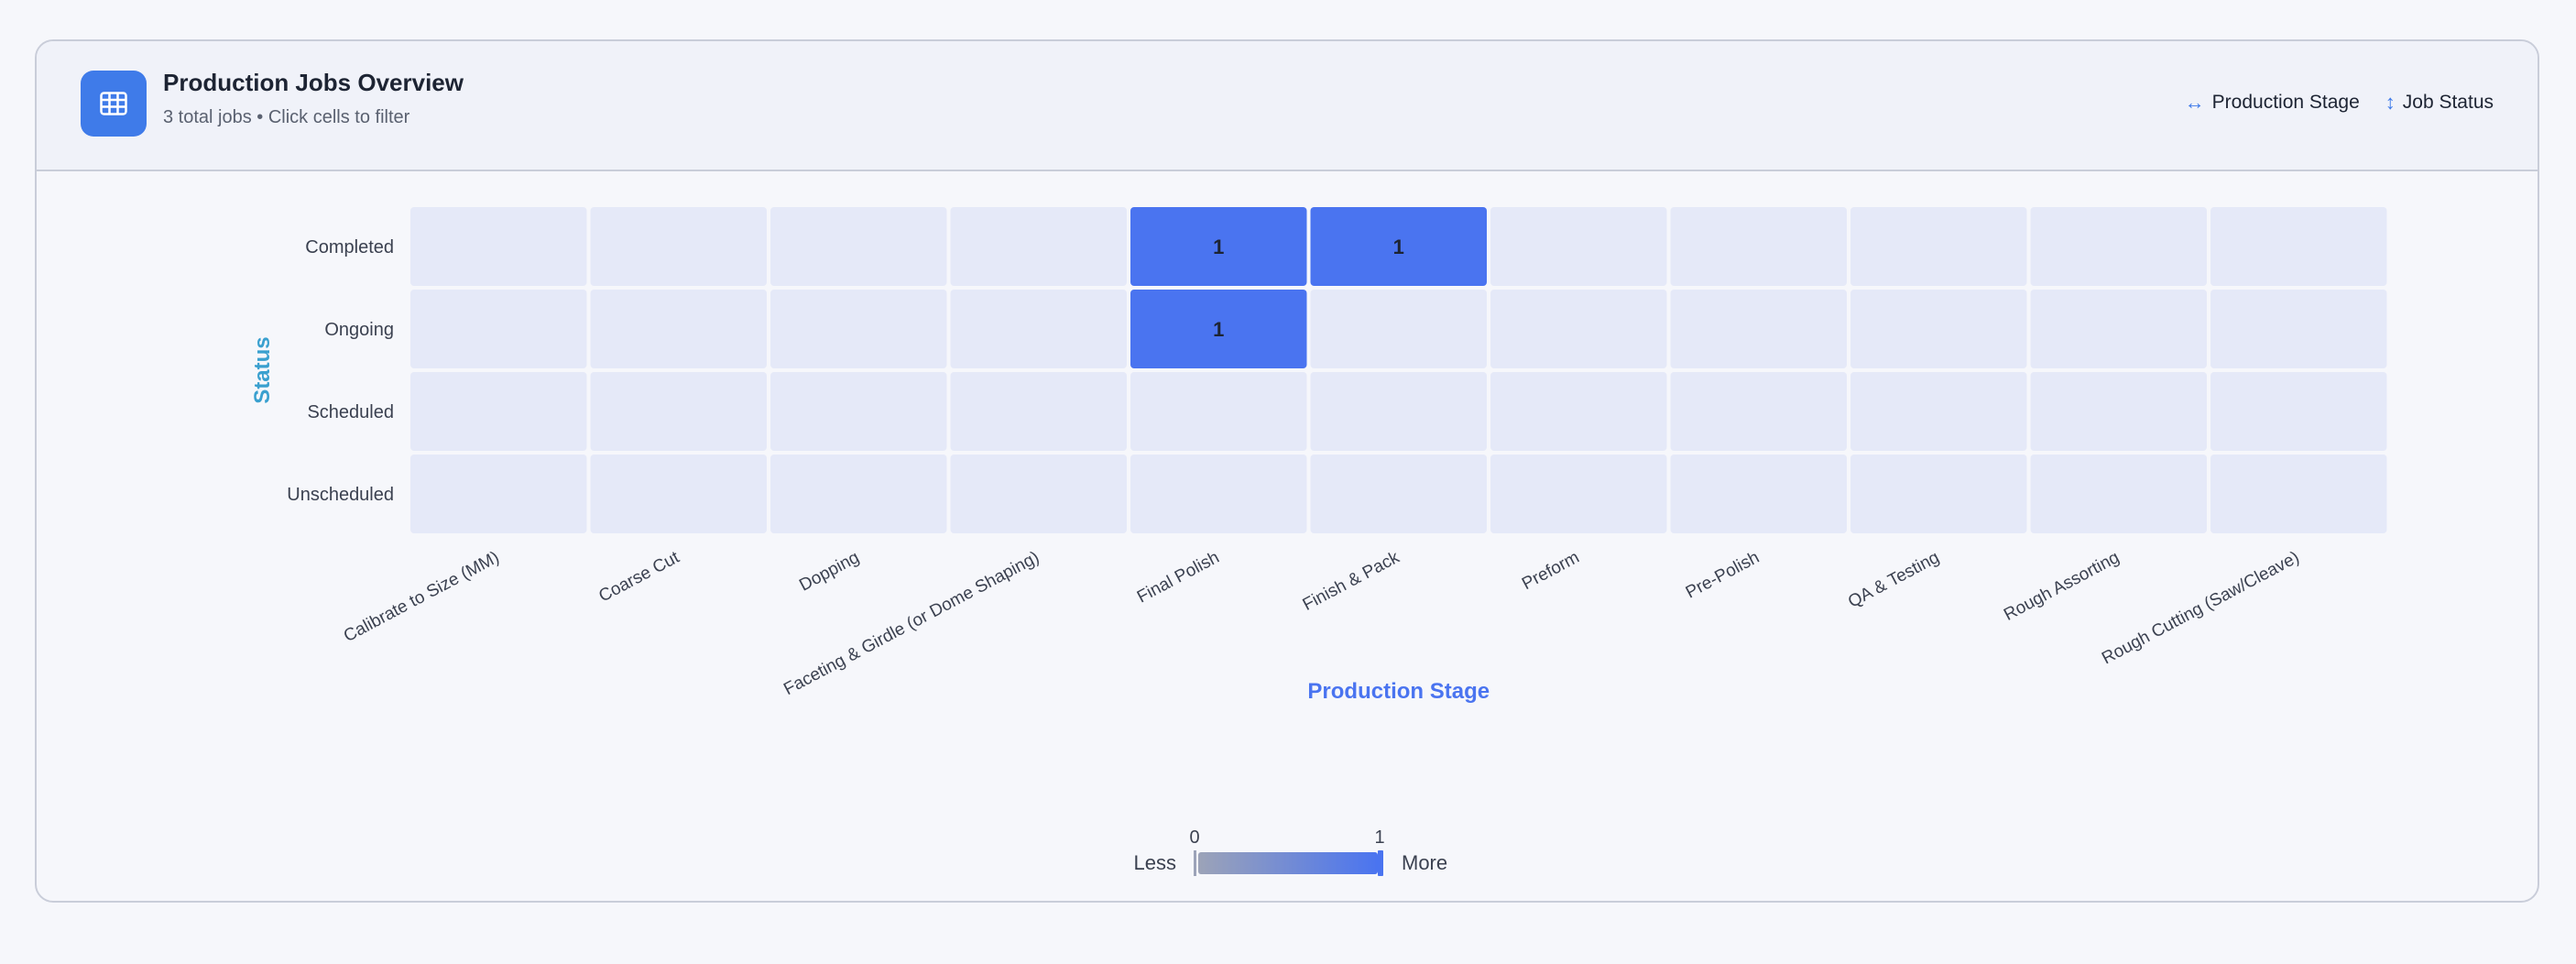 The height and width of the screenshot is (964, 2576). Describe the element at coordinates (1195, 863) in the screenshot. I see `color-scale-min-marker` at that location.